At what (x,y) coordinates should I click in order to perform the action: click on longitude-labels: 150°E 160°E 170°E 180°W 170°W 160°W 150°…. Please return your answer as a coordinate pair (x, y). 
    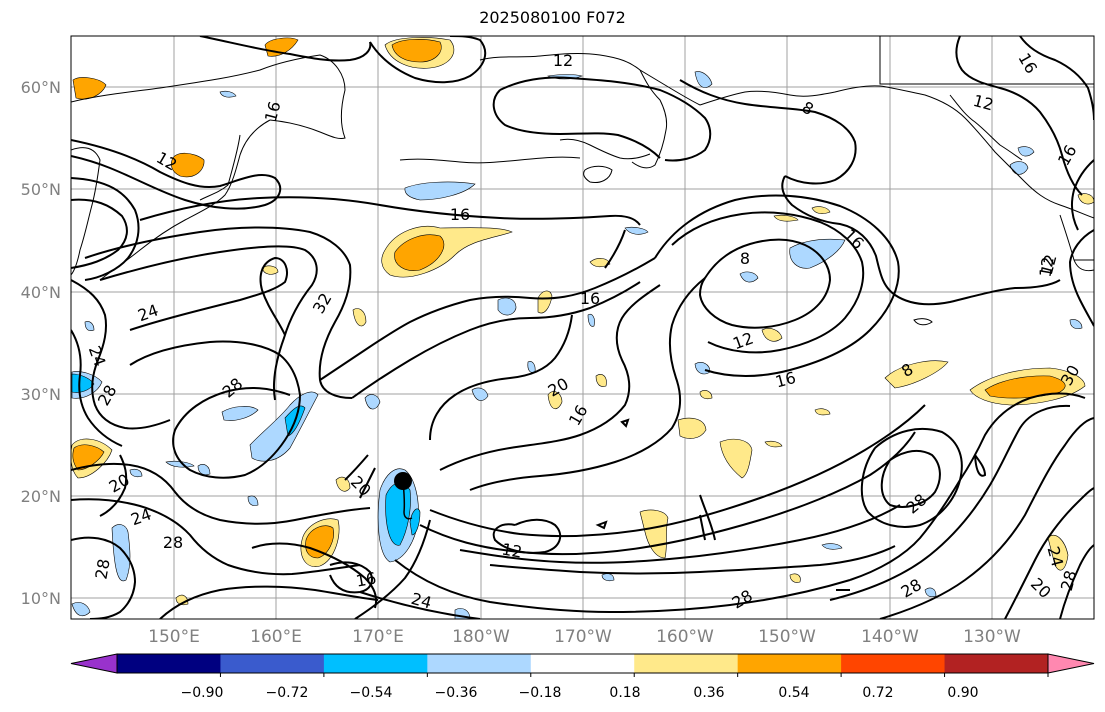
    Looking at the image, I should click on (584, 637).